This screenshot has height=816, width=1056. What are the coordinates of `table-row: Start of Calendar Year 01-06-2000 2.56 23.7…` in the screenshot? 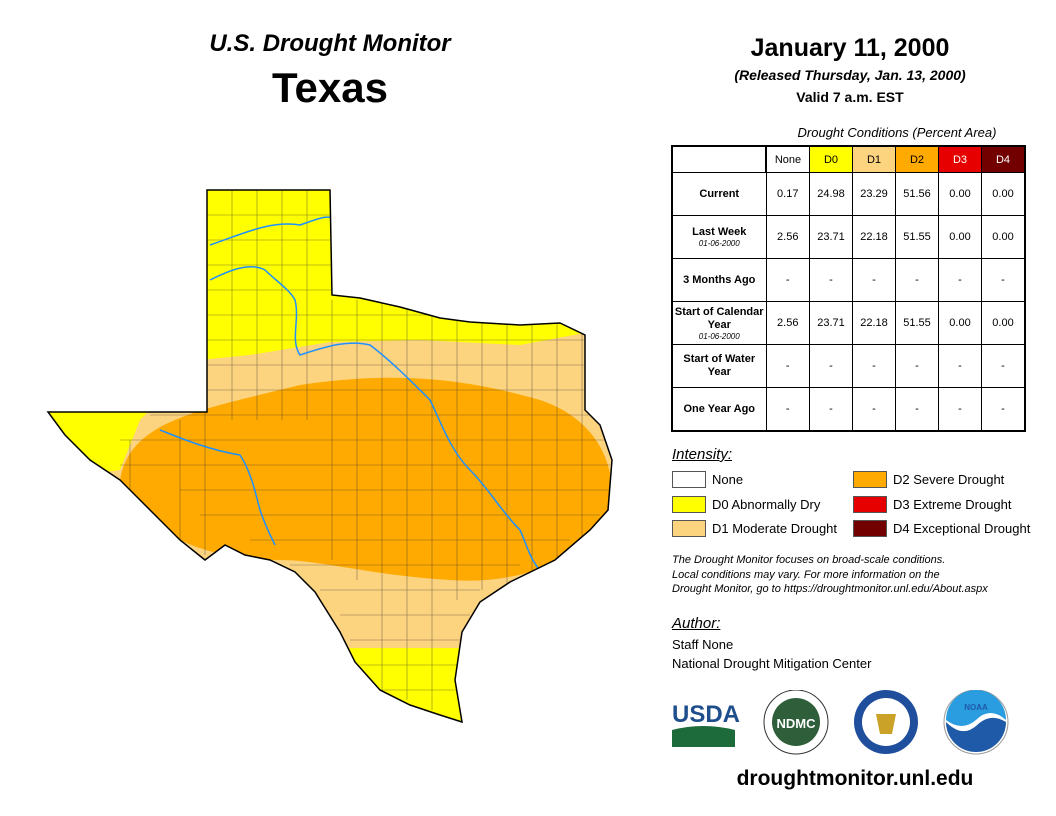 It's located at (848, 323).